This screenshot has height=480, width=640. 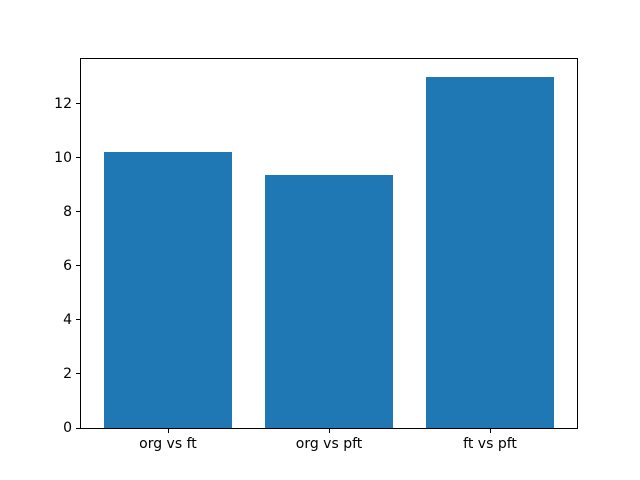 I want to click on x-tick-label: ft vs pft, so click(x=490, y=444).